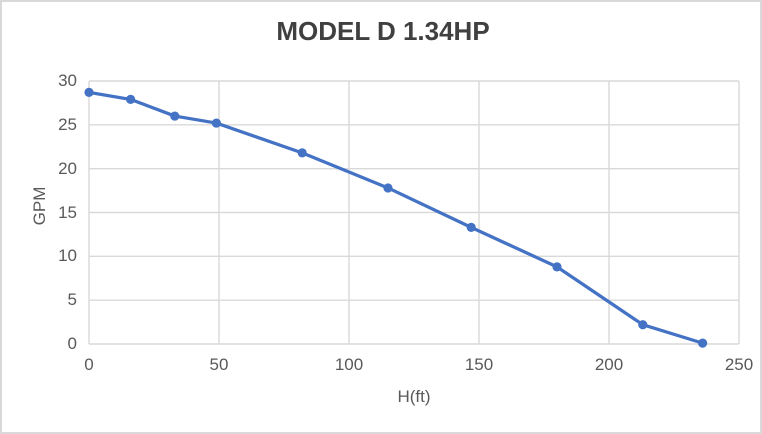 This screenshot has width=762, height=434. I want to click on x-tick-label: 200, so click(609, 364).